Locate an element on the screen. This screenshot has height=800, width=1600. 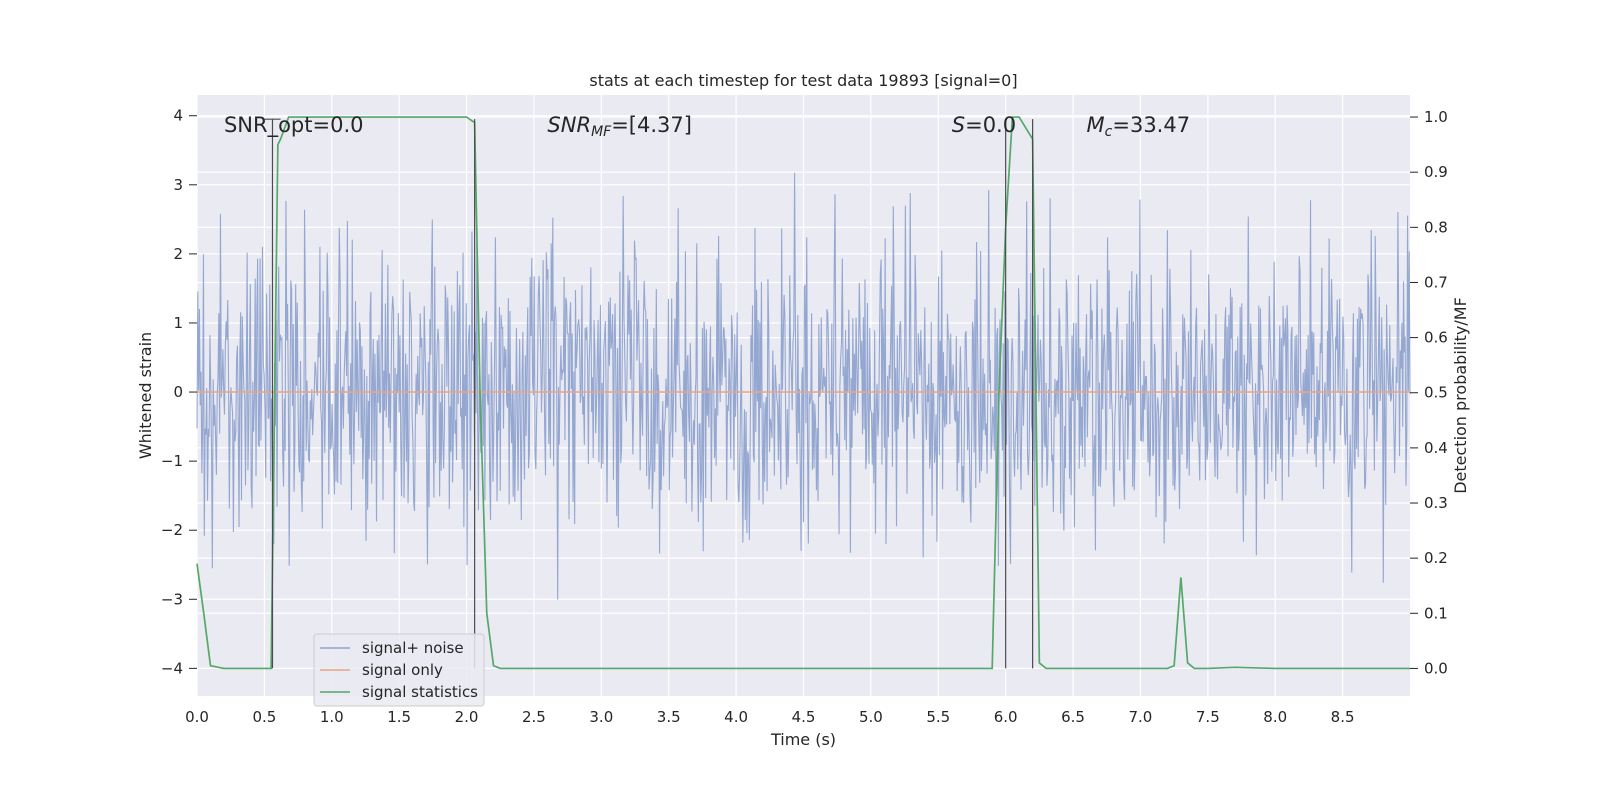
x-tick-label: 3.5 is located at coordinates (669, 717).